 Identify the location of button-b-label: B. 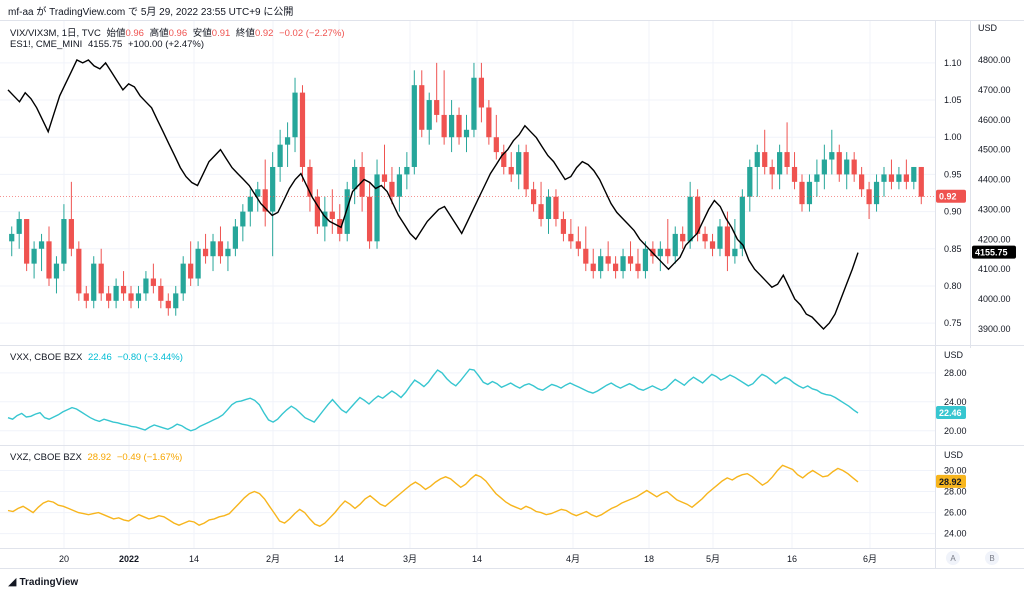
(991, 558).